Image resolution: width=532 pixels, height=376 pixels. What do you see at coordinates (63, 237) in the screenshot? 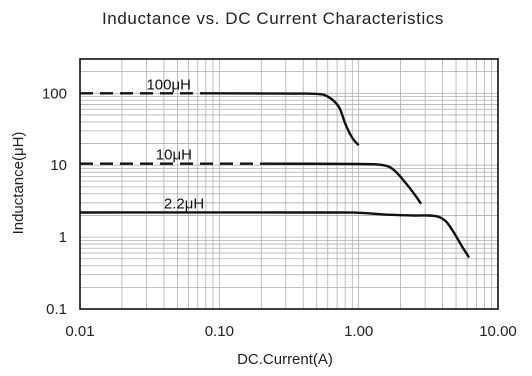
I see `y-tick-label: 1` at bounding box center [63, 237].